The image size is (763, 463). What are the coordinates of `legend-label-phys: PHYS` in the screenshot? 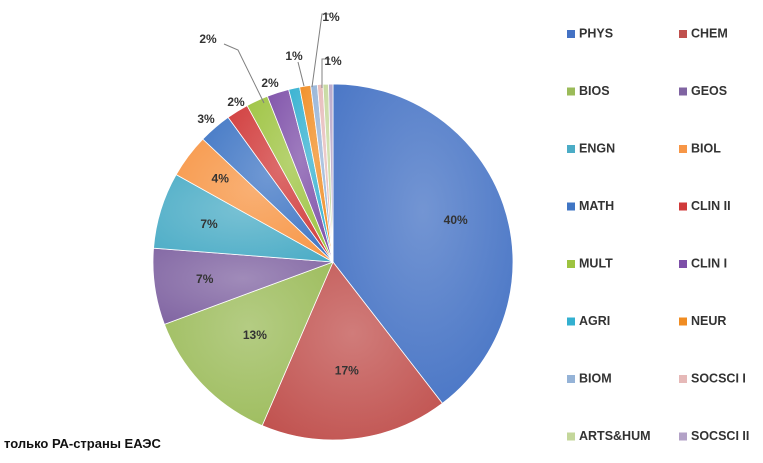 It's located at (596, 33).